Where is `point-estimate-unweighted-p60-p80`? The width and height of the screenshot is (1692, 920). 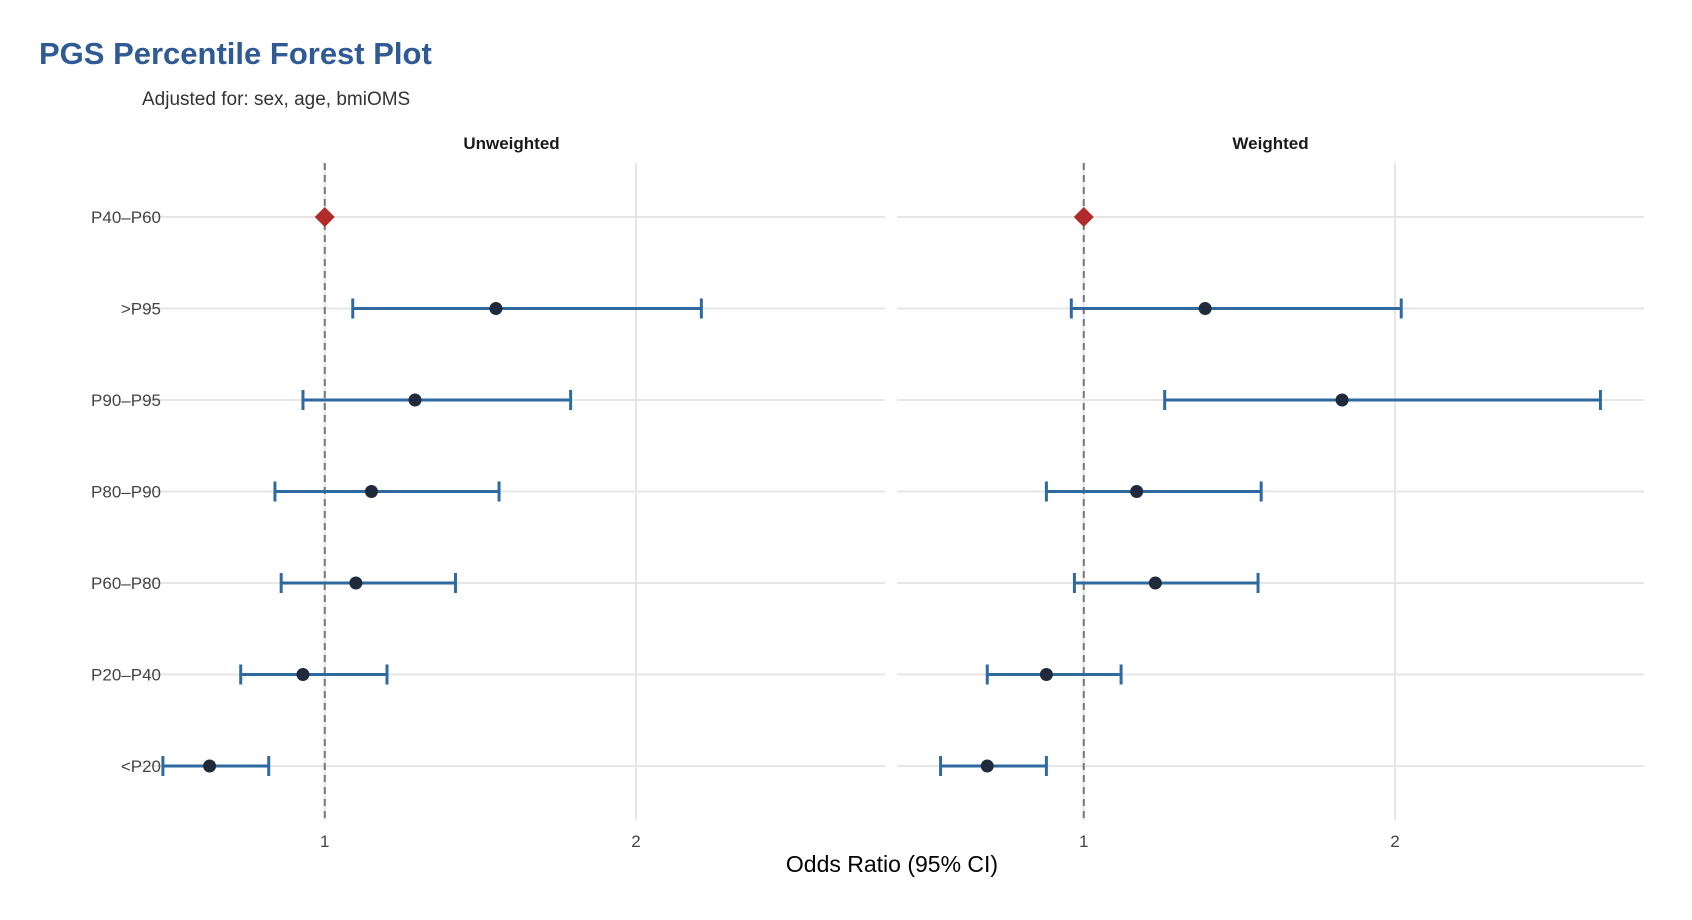
point-estimate-unweighted-p60-p80 is located at coordinates (356, 583).